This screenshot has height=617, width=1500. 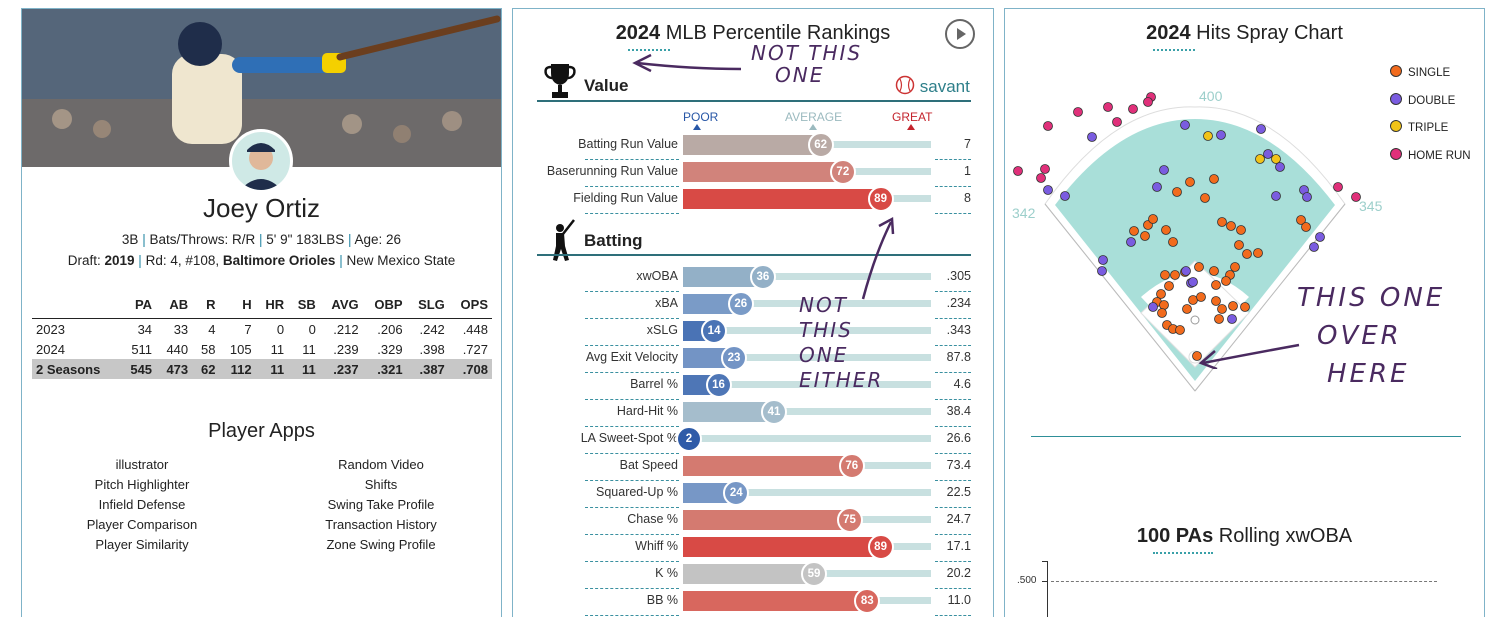 What do you see at coordinates (932, 86) in the screenshot?
I see `savant-brand: savant` at bounding box center [932, 86].